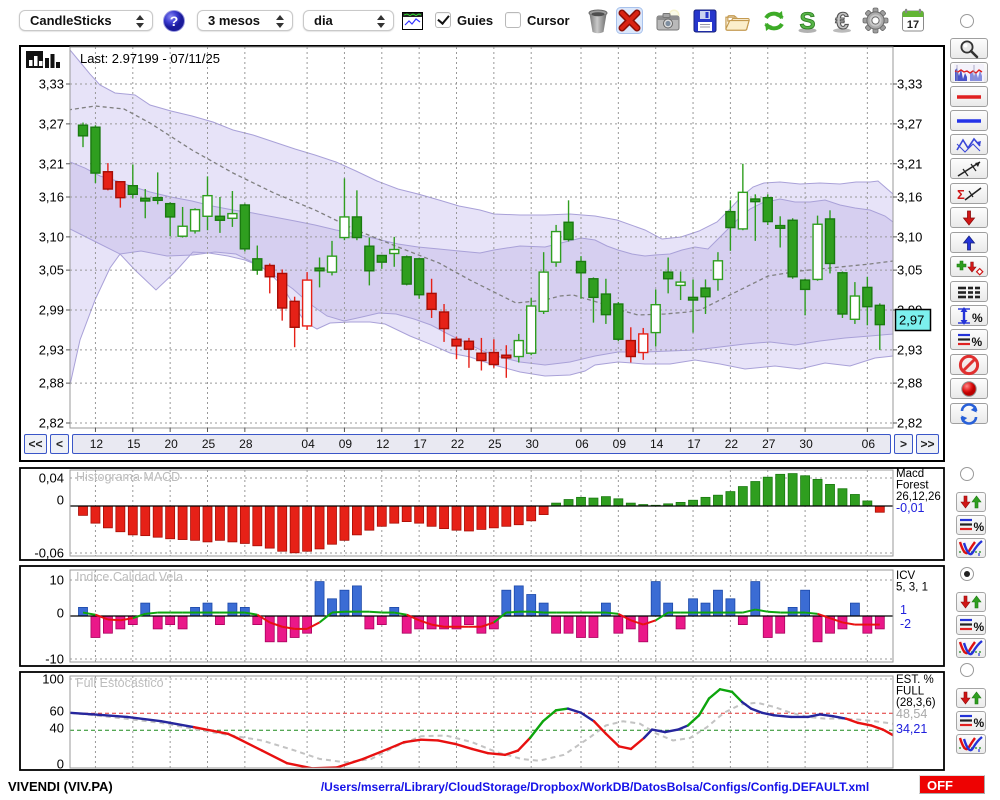 The image size is (1000, 800). What do you see at coordinates (60, 500) in the screenshot?
I see `svg-text: 0` at bounding box center [60, 500].